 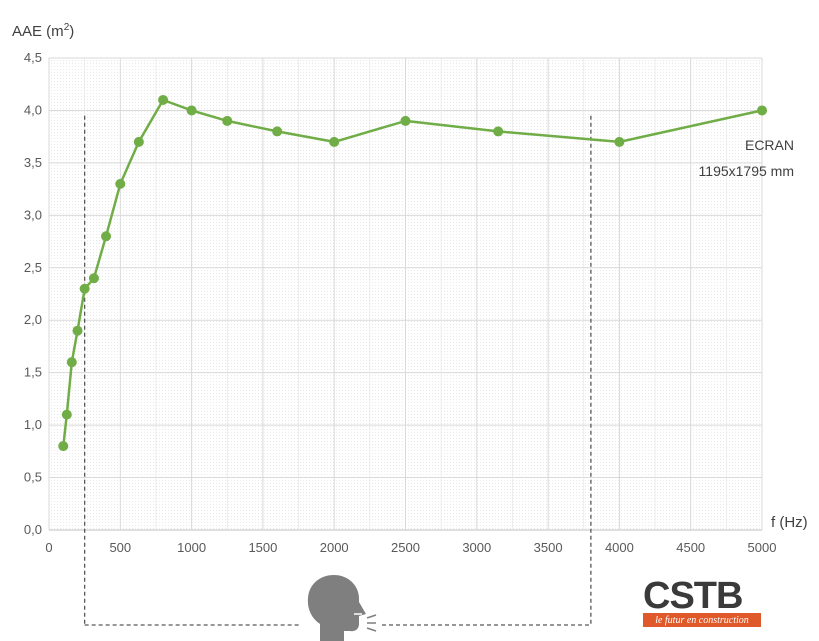 What do you see at coordinates (48, 547) in the screenshot?
I see `x-tick-label: 0` at bounding box center [48, 547].